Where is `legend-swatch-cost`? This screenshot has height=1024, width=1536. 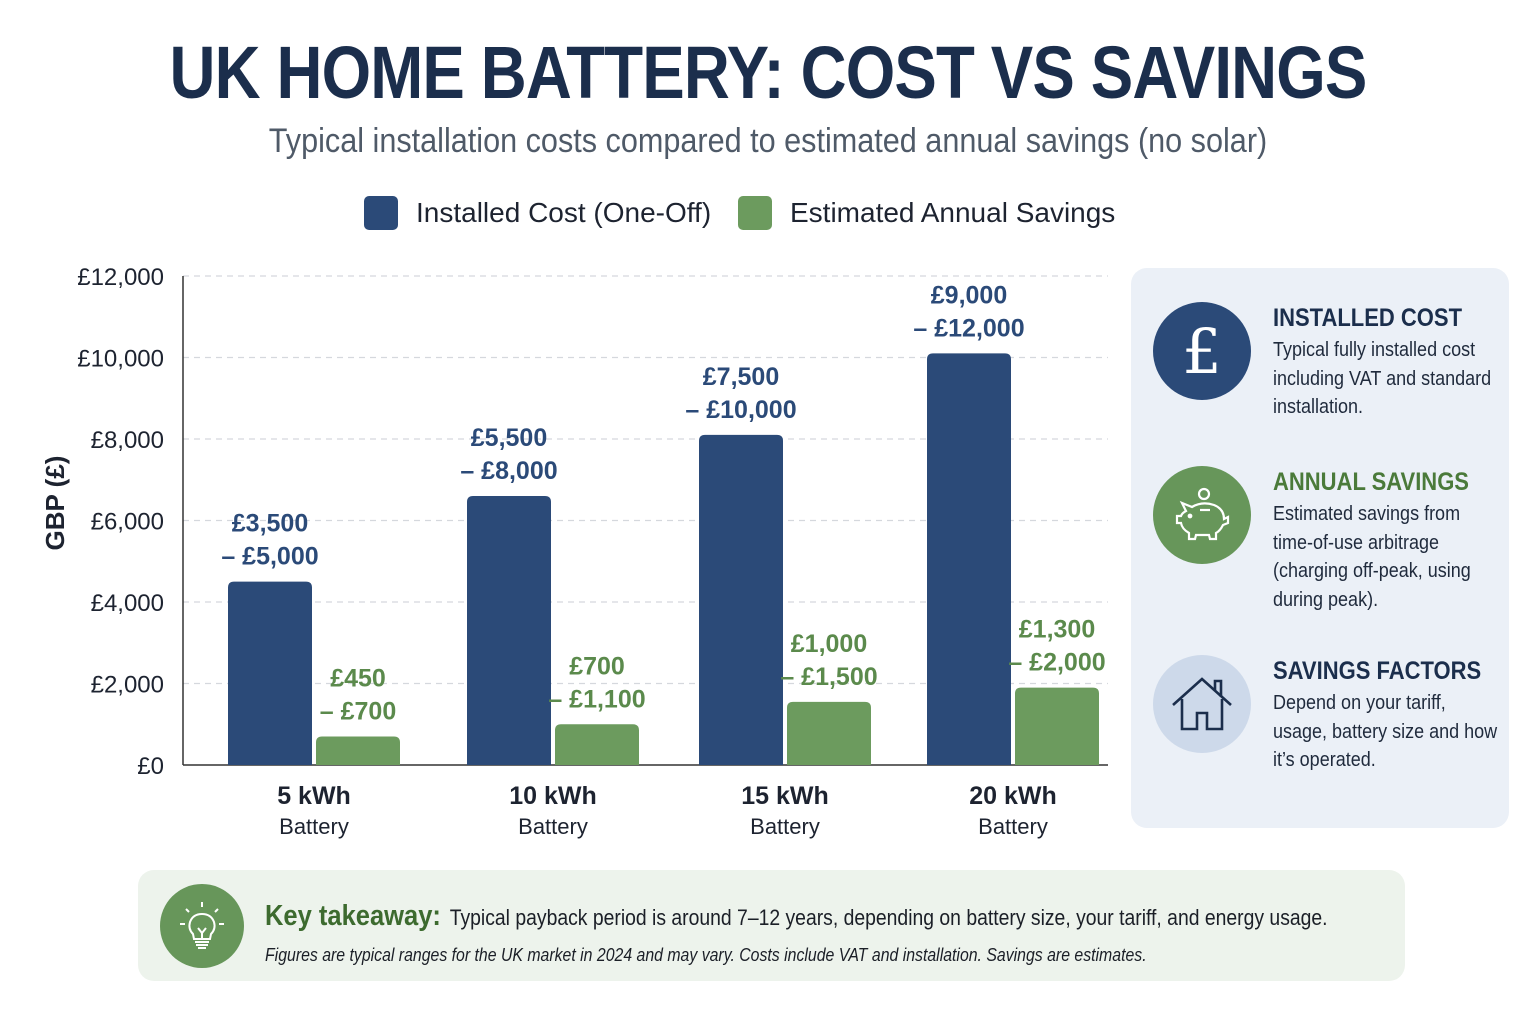
legend-swatch-cost is located at coordinates (381, 213).